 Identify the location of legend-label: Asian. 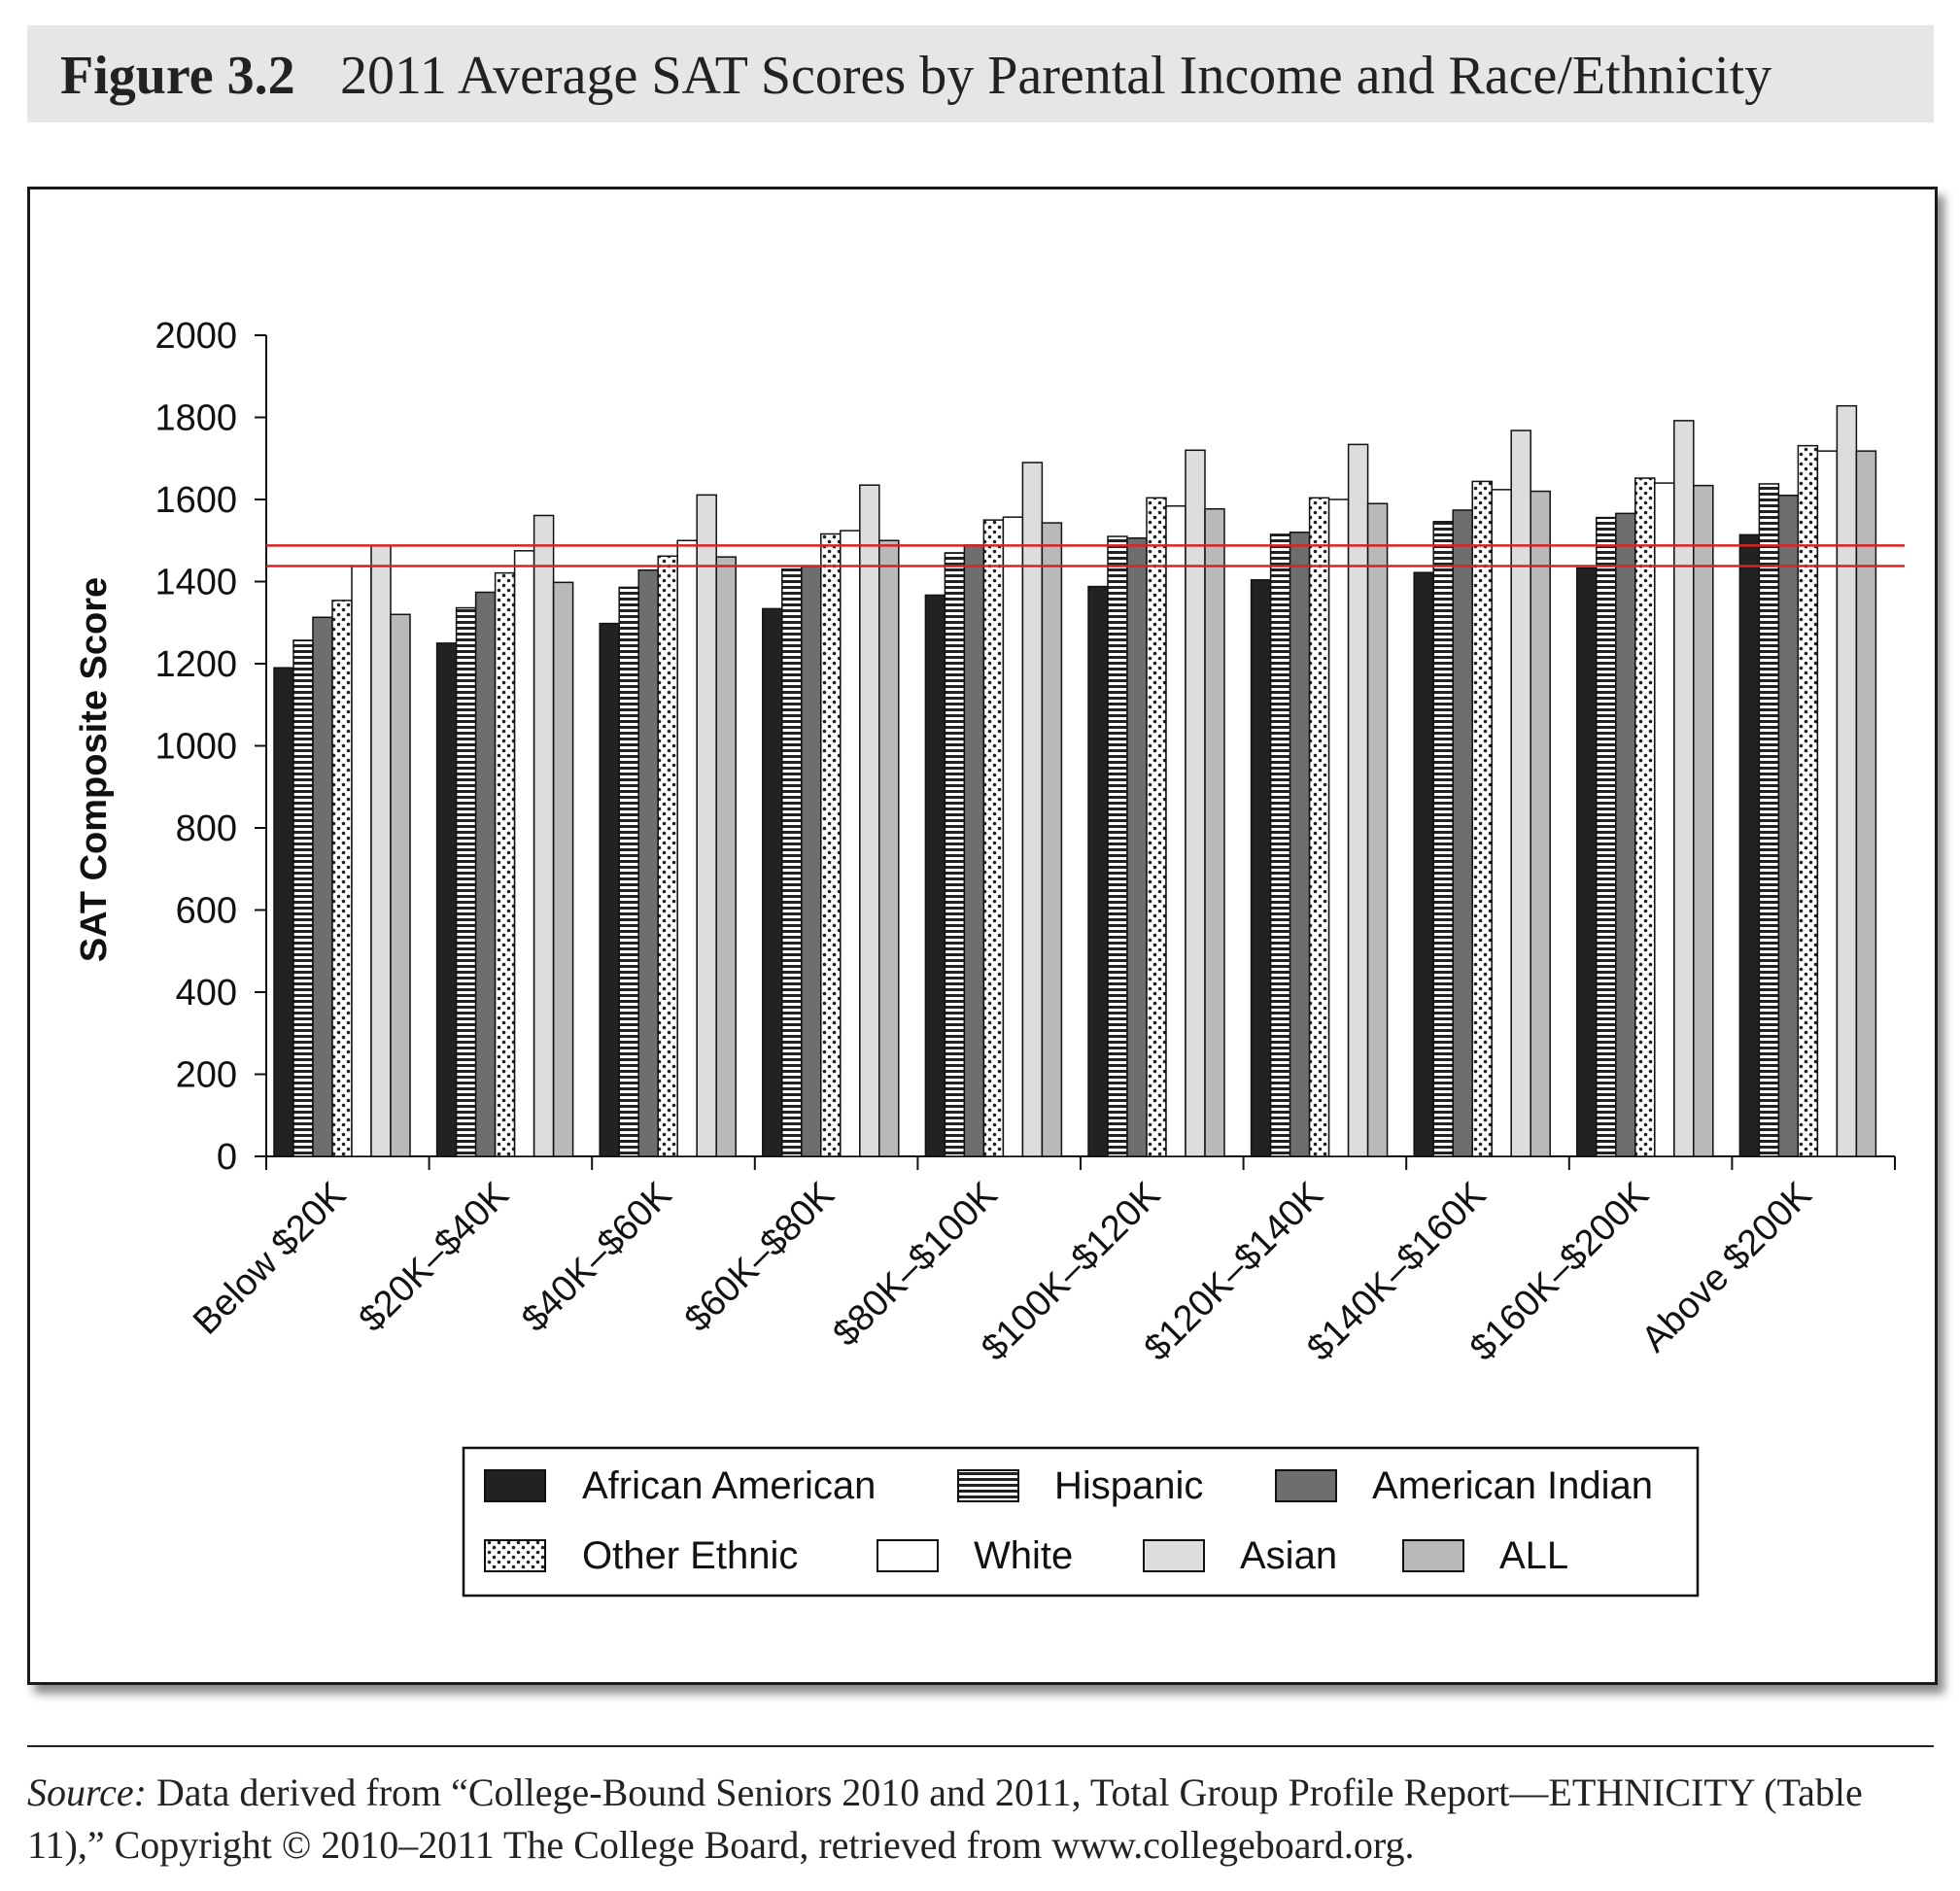
(1288, 1555).